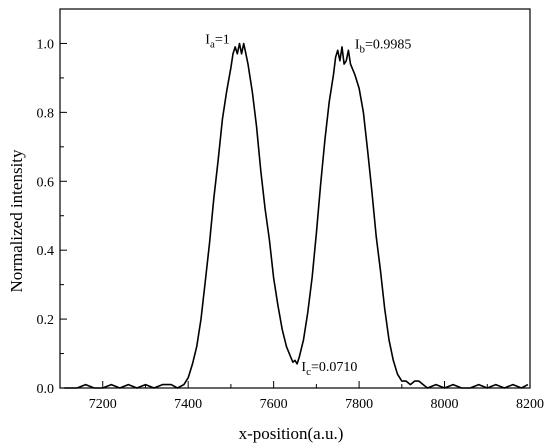  Describe the element at coordinates (46, 389) in the screenshot. I see `y-tick-label: 0.0` at that location.